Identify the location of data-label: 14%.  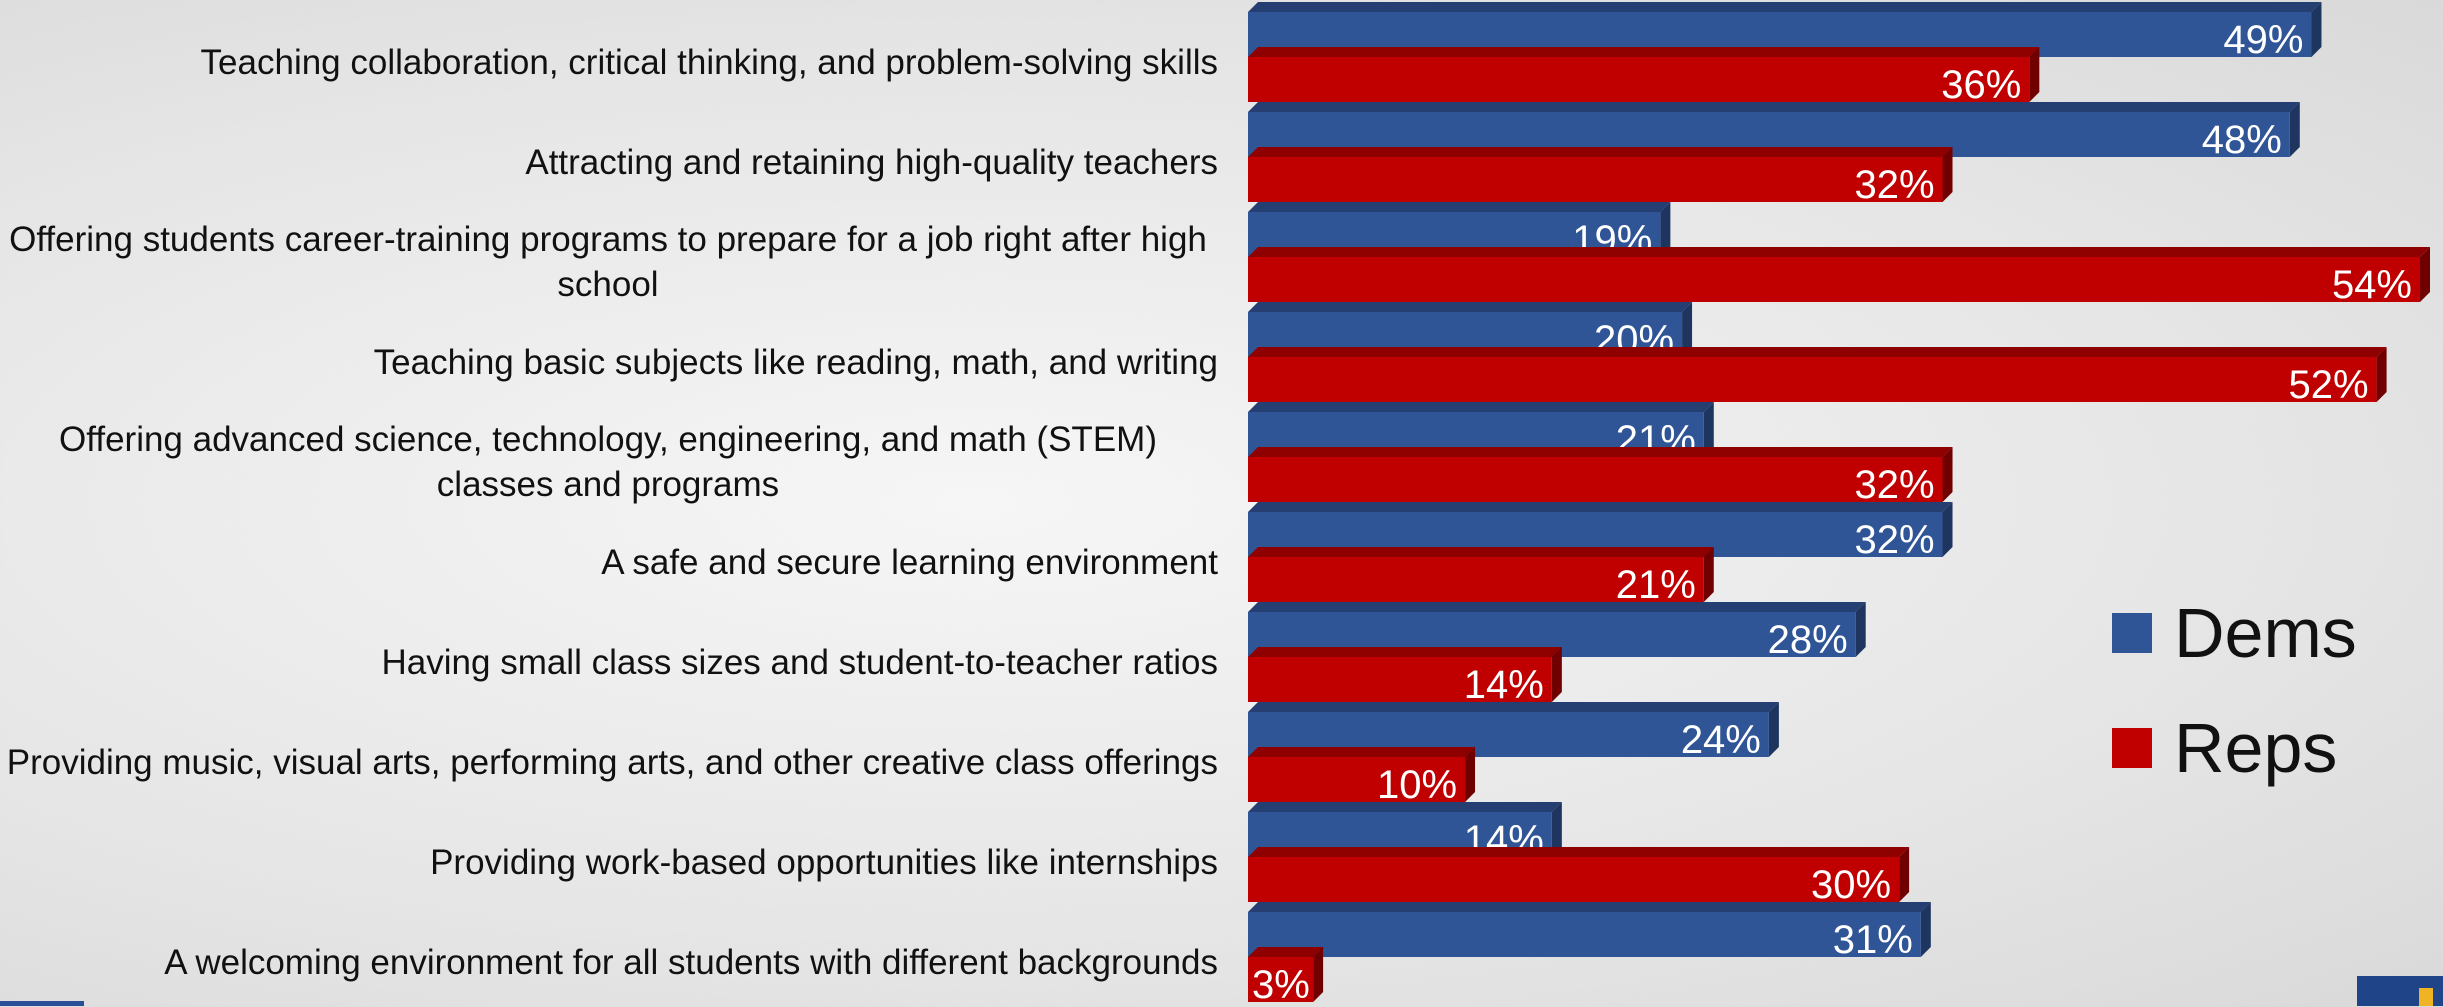
(1504, 685).